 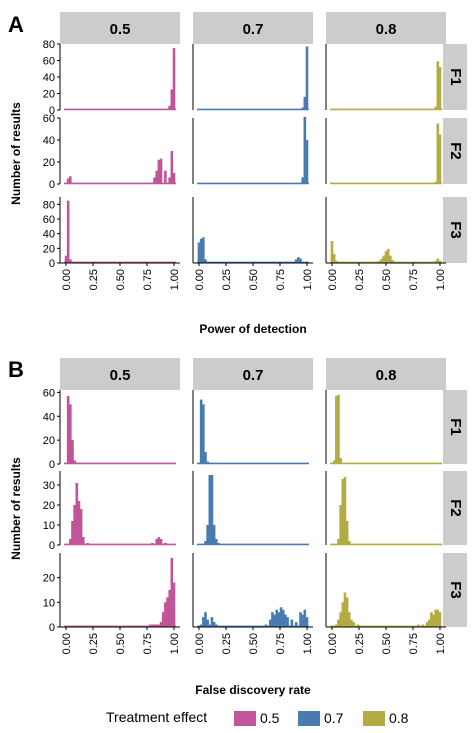 What do you see at coordinates (52, 465) in the screenshot?
I see `y-tick-label: 0` at bounding box center [52, 465].